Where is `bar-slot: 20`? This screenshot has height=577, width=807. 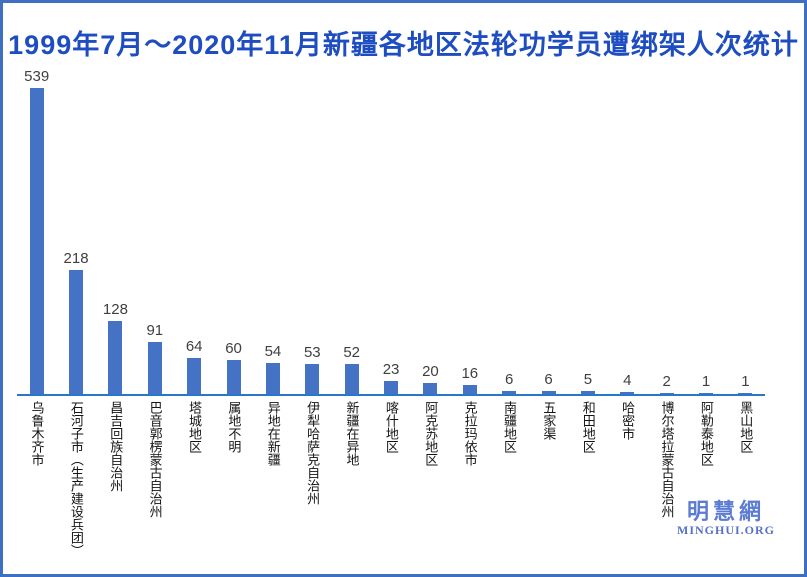
bar-slot: 20 is located at coordinates (430, 240).